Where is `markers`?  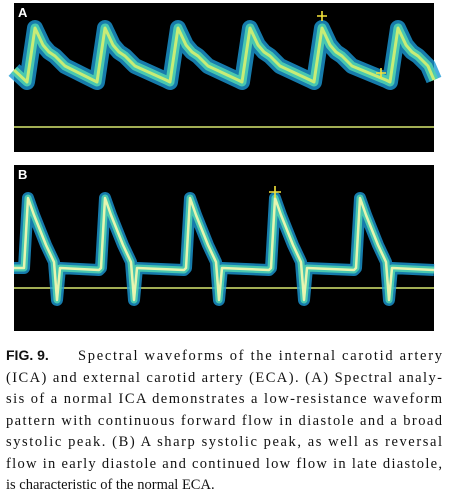 markers is located at coordinates (327, 104).